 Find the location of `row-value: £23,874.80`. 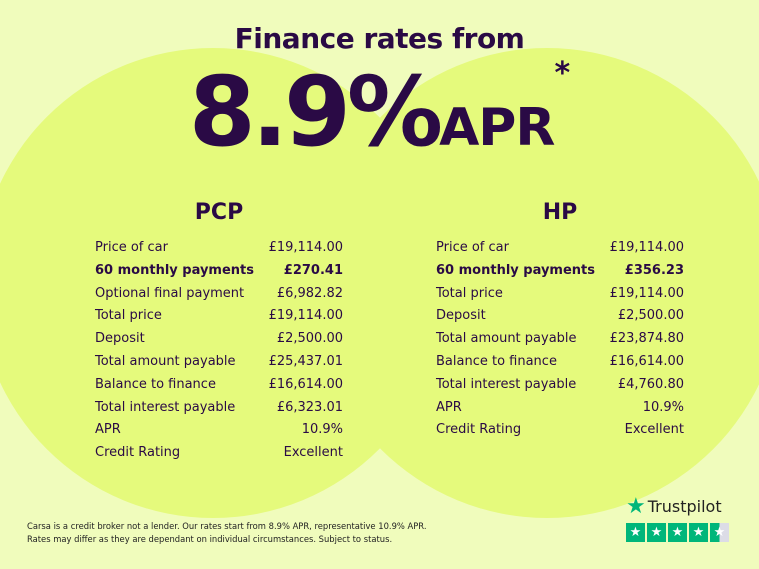

row-value: £23,874.80 is located at coordinates (646, 339).